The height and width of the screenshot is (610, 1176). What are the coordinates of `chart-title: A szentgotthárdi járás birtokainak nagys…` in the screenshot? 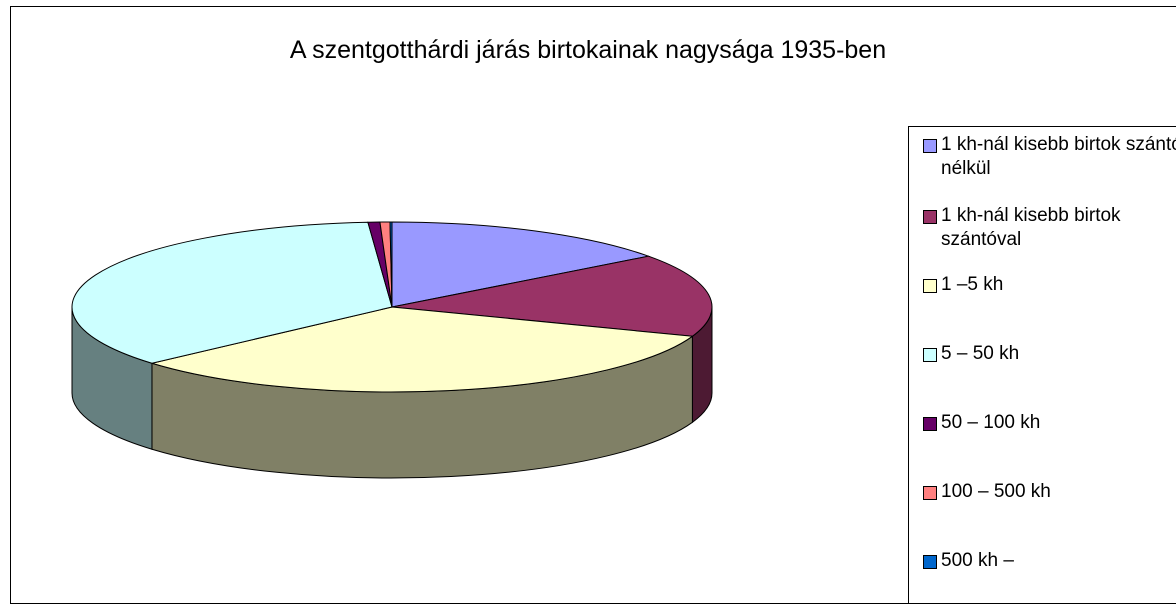 It's located at (588, 50).